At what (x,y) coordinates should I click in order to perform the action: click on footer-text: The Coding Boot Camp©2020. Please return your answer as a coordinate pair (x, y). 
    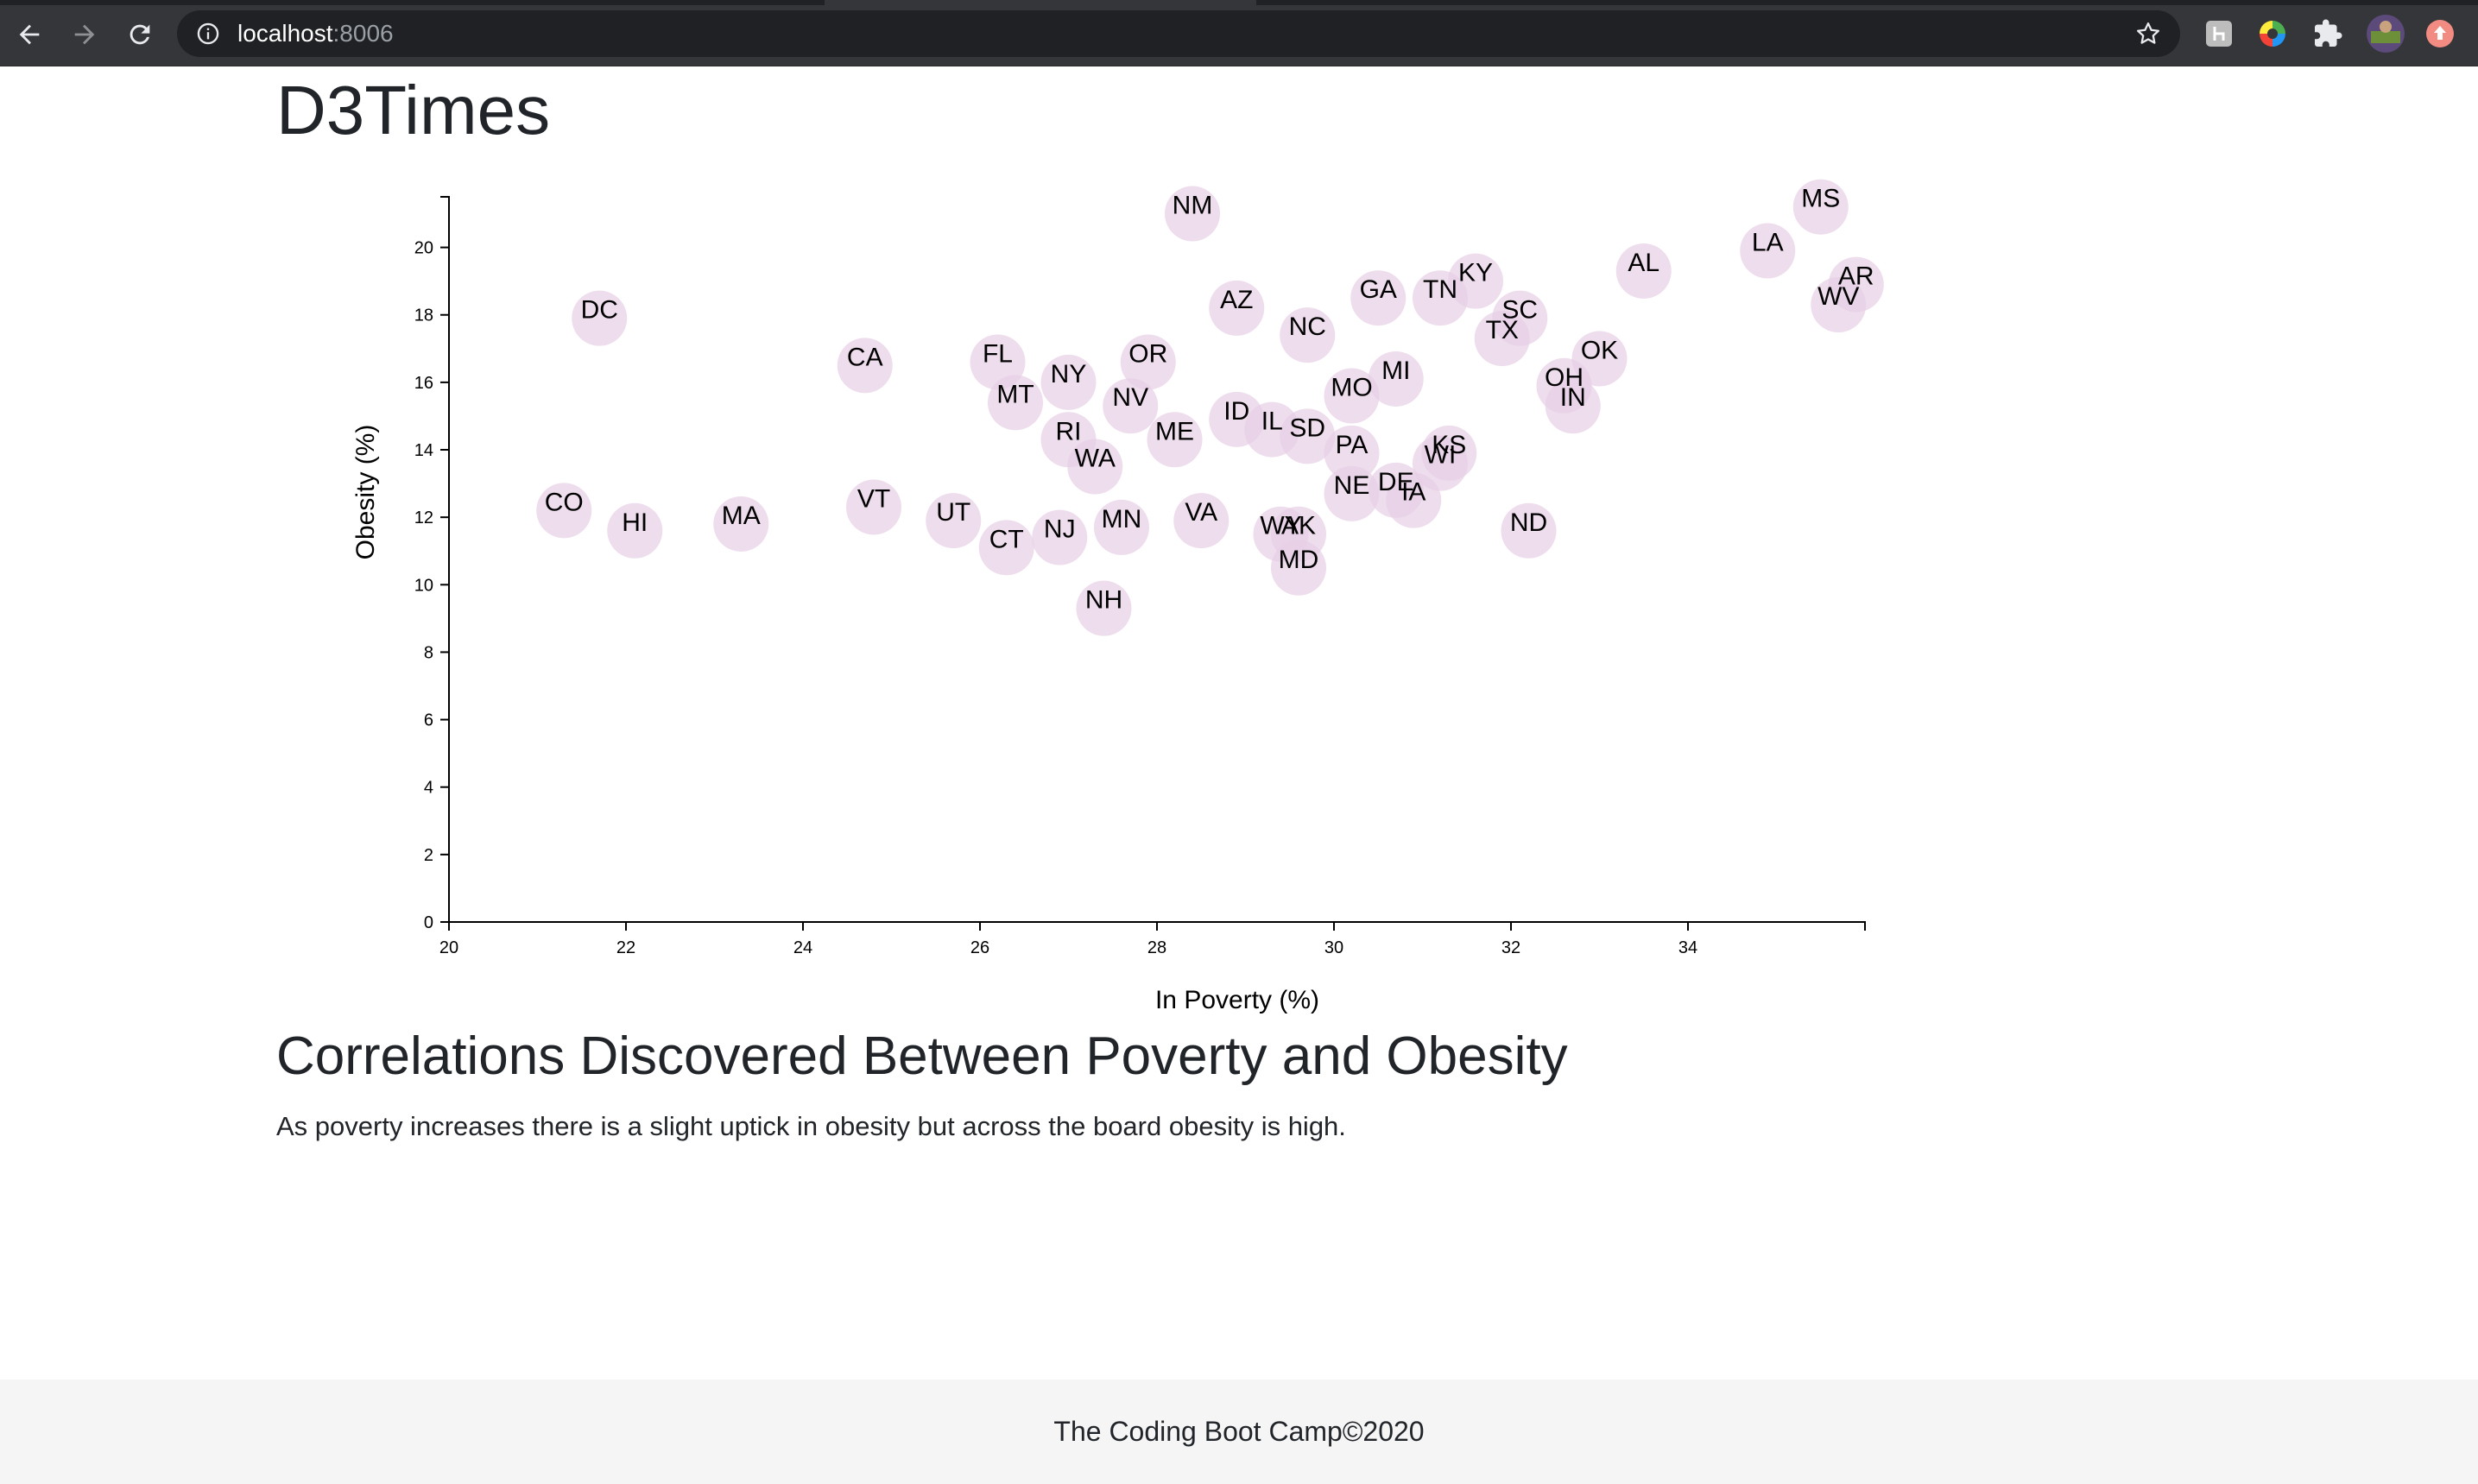
    Looking at the image, I should click on (1239, 1431).